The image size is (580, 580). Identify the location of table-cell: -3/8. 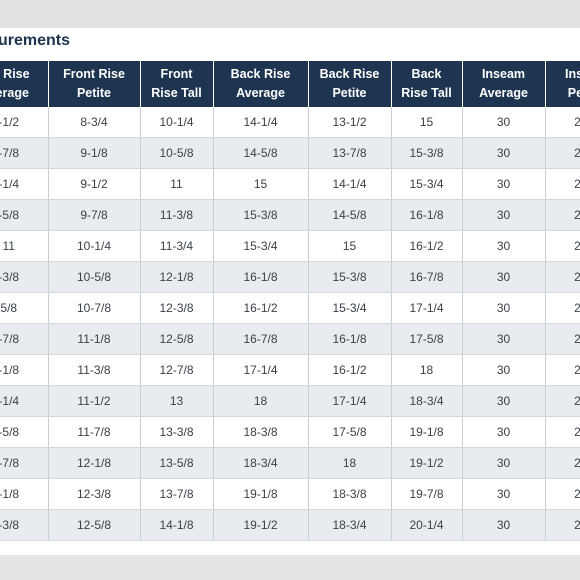
(24, 525).